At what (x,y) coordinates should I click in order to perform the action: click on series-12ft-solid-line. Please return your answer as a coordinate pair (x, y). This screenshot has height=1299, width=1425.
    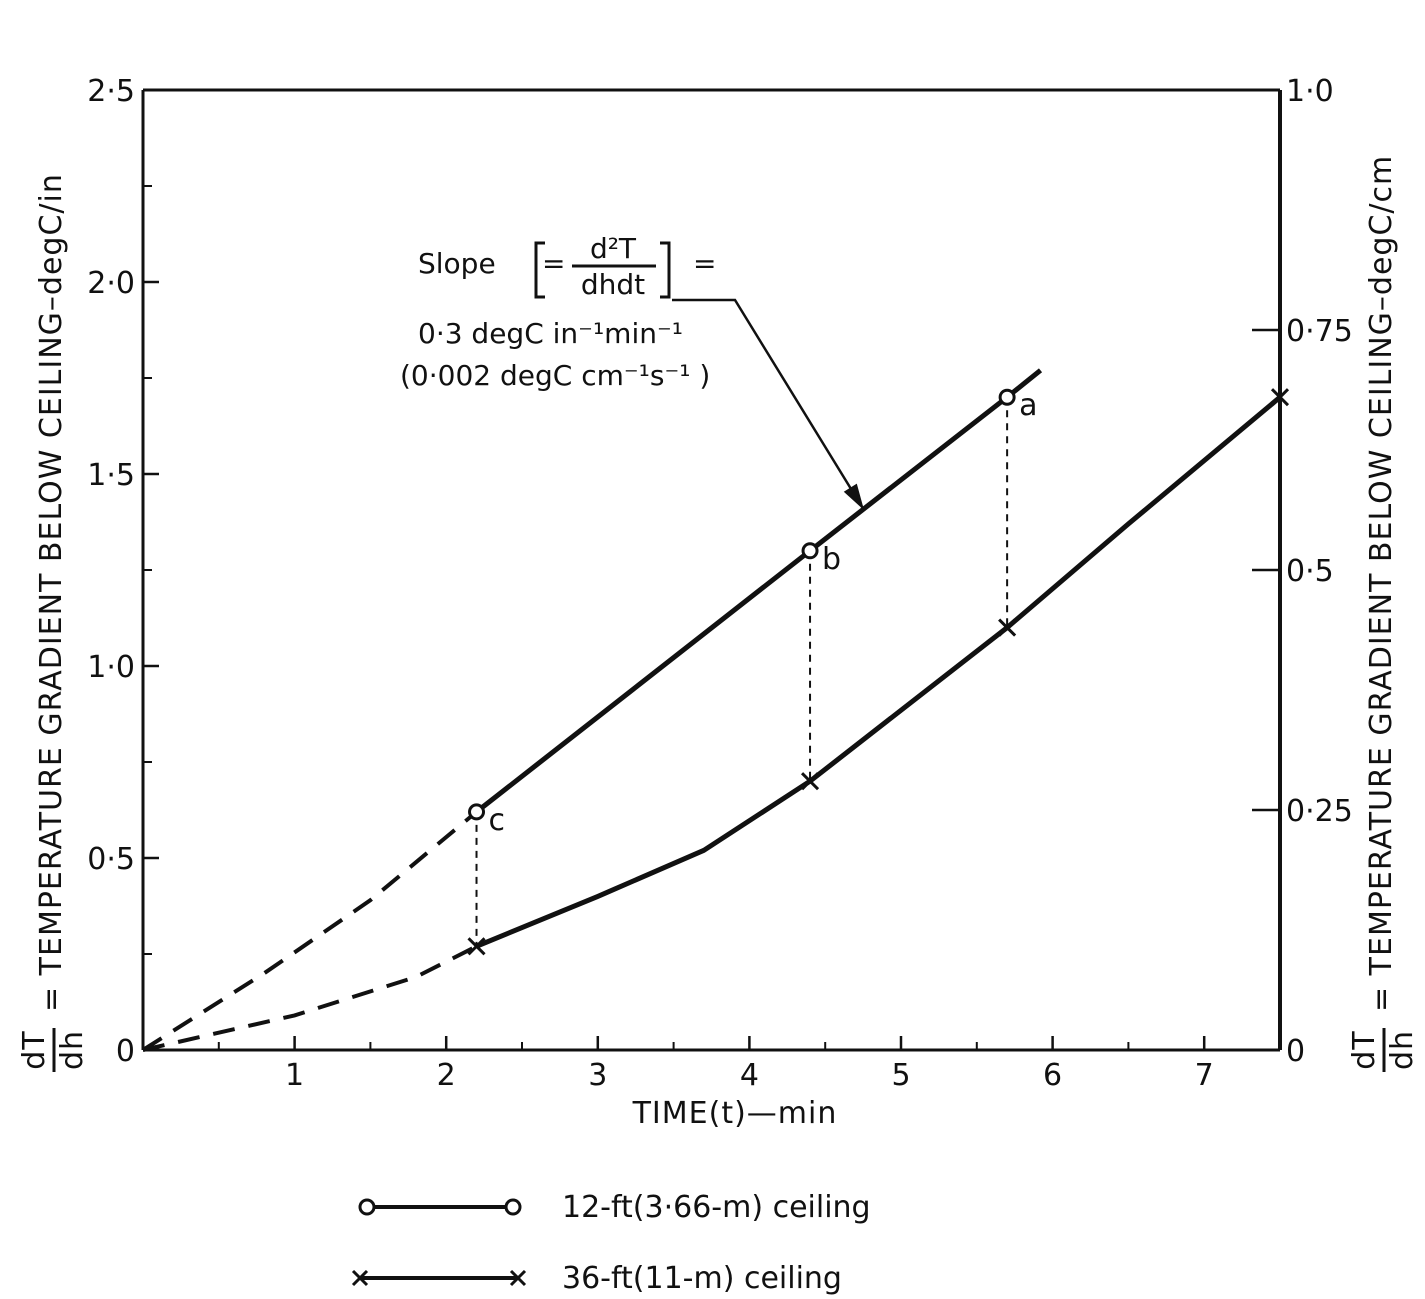
    Looking at the image, I should click on (758, 591).